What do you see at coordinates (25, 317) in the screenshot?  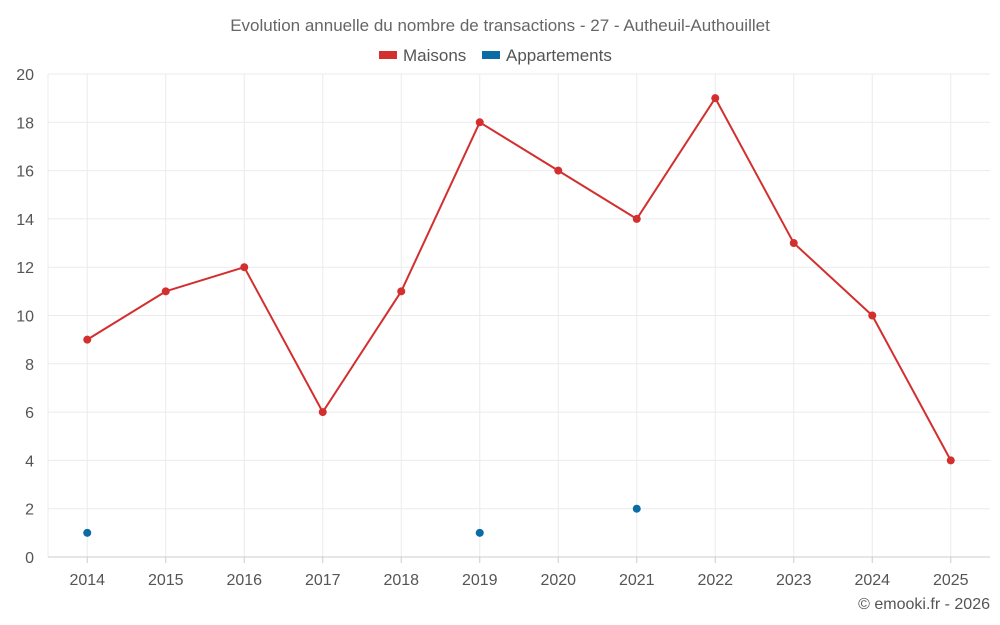 I see `y-tick-label-10: 10` at bounding box center [25, 317].